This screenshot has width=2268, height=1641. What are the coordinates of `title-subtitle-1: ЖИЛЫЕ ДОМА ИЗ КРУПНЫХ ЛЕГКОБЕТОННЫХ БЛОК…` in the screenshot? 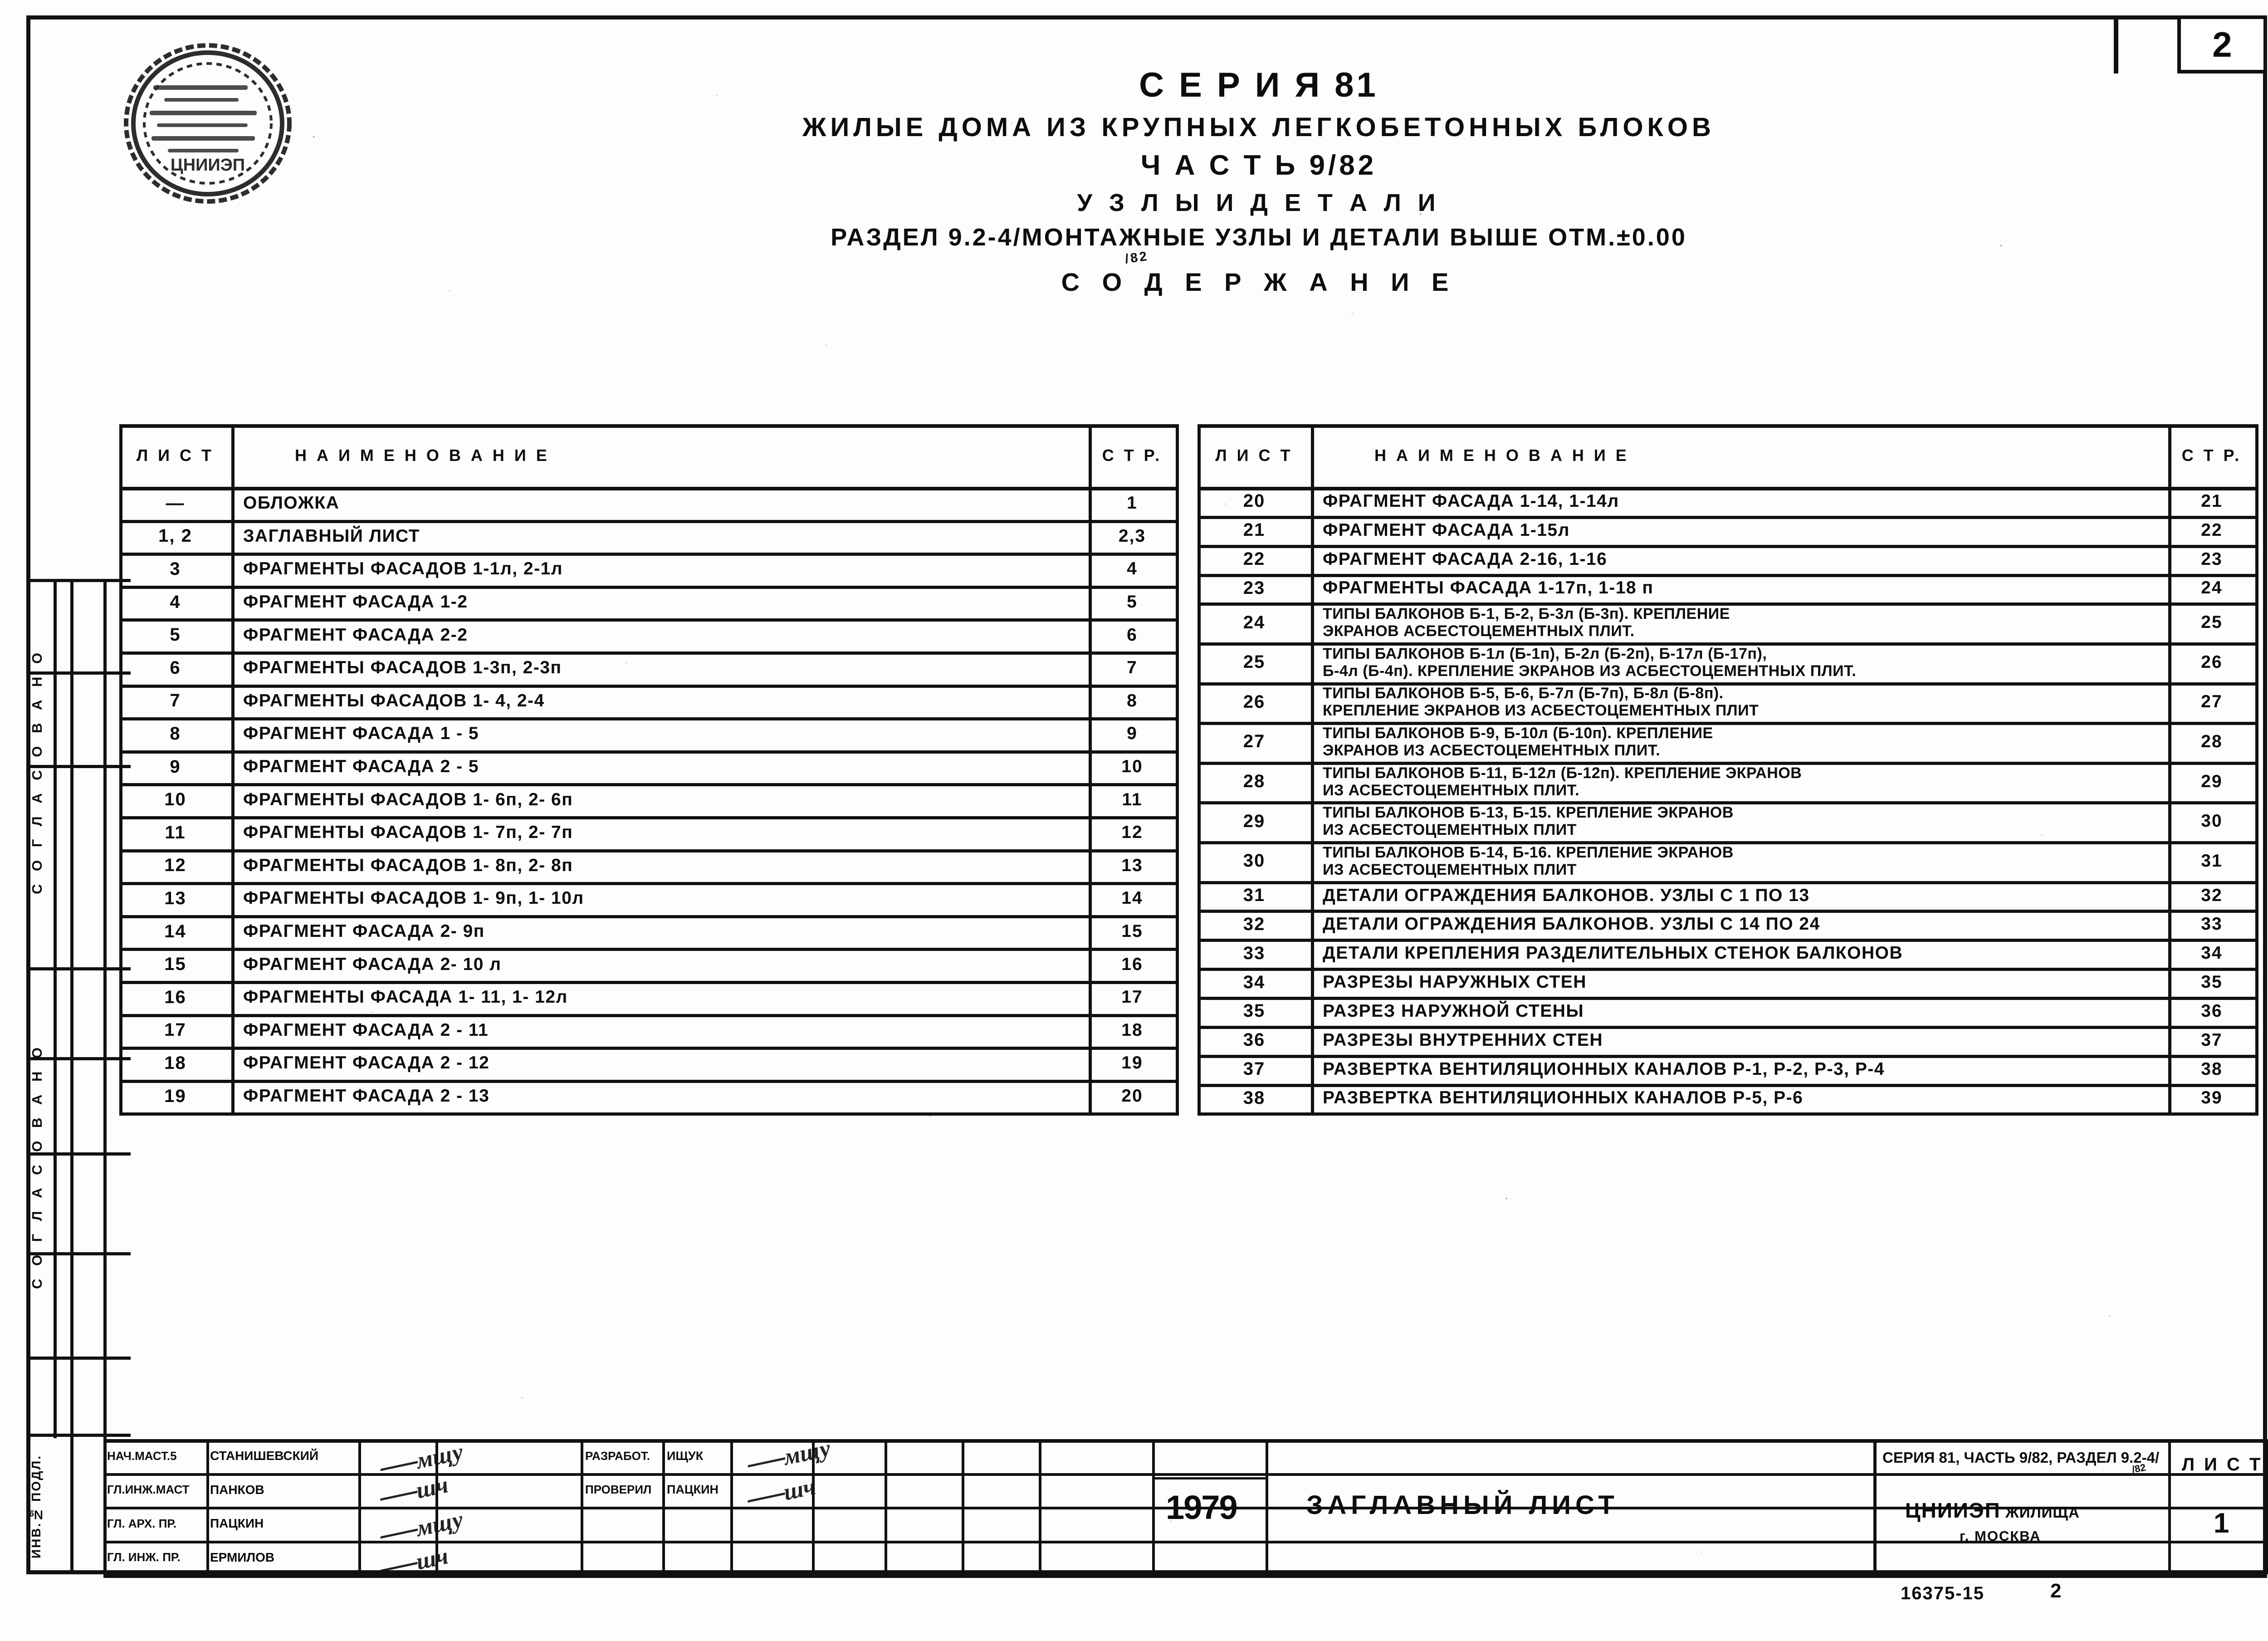 It's located at (1259, 127).